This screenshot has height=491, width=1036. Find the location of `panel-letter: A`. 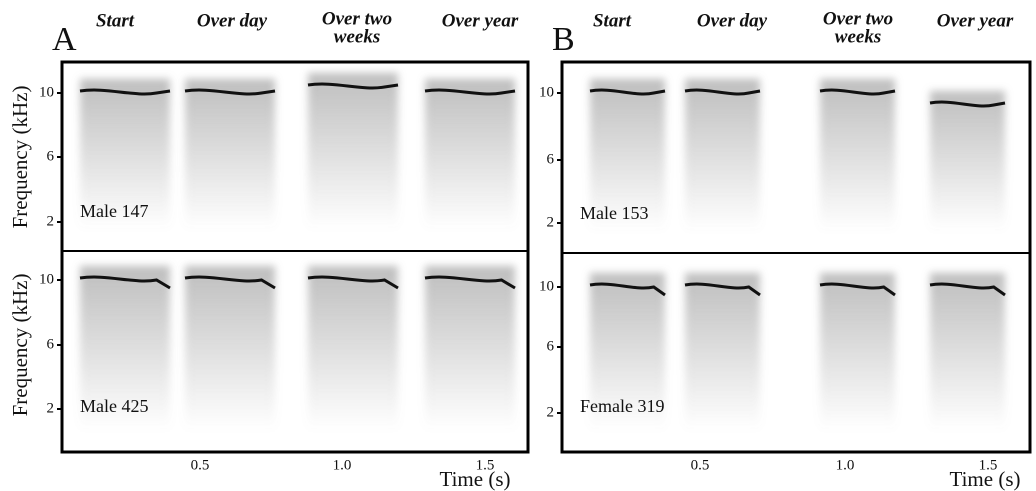

panel-letter: A is located at coordinates (64, 39).